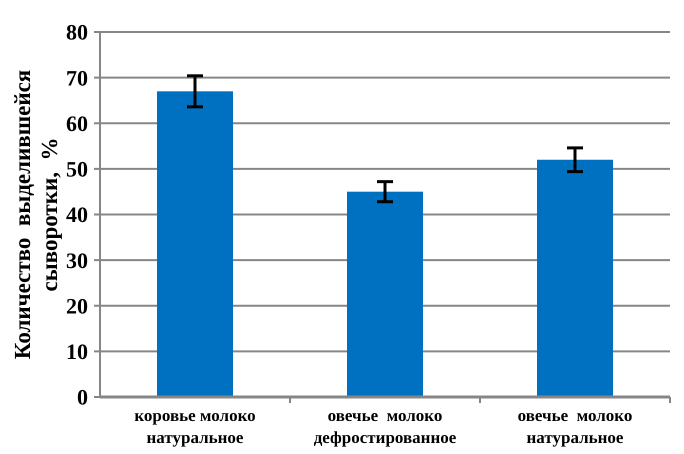  What do you see at coordinates (77, 123) in the screenshot?
I see `y-tick-label: 60` at bounding box center [77, 123].